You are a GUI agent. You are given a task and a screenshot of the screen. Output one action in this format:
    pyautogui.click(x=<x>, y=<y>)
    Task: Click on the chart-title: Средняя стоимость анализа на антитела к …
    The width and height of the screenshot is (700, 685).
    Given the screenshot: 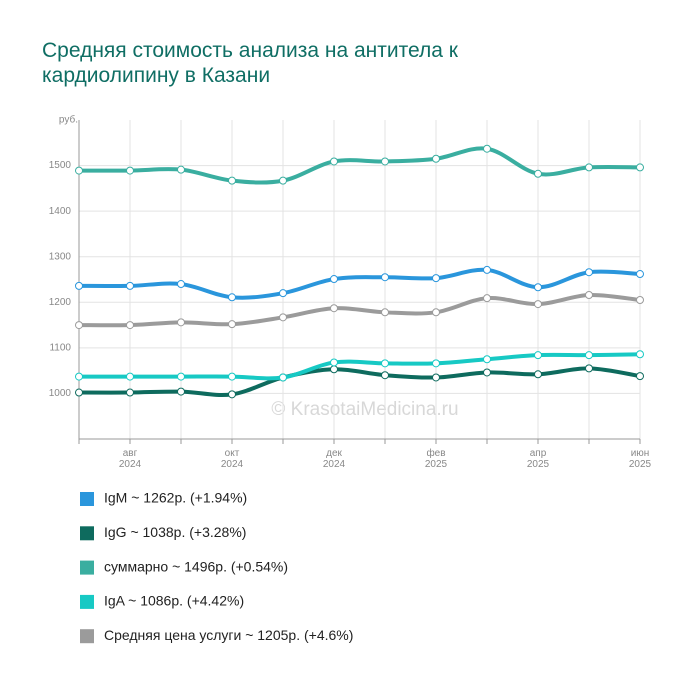 What is the action you would take?
    pyautogui.click(x=250, y=63)
    